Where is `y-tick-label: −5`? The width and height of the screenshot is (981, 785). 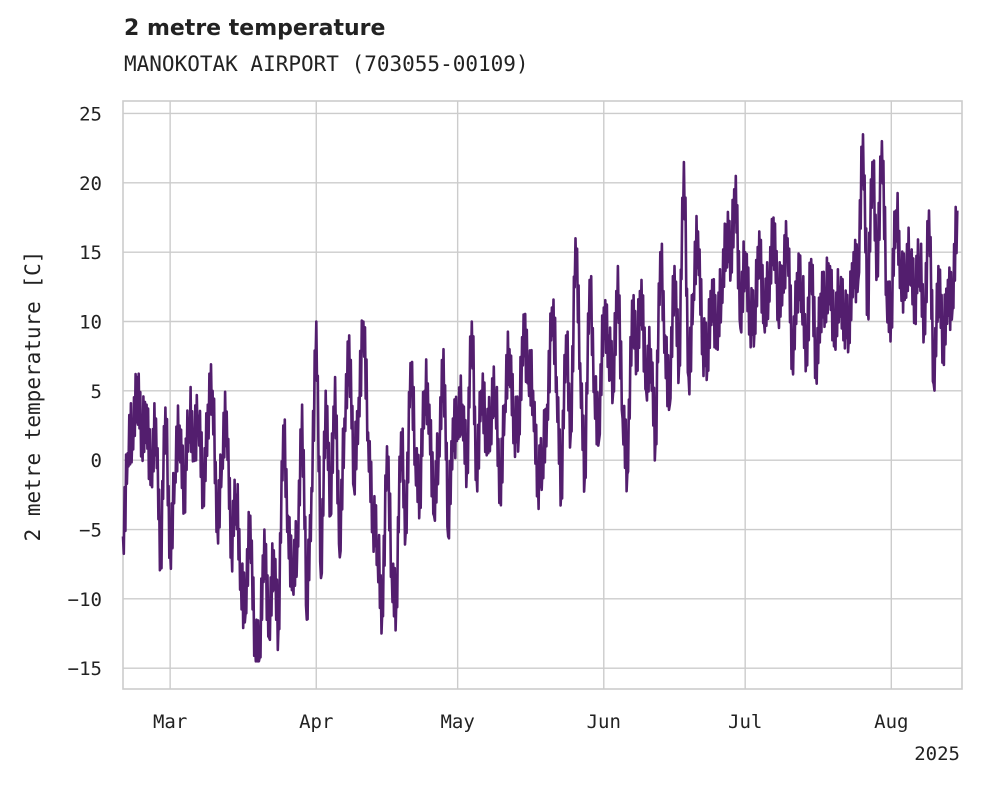
y-tick-label: −5 is located at coordinates (90, 531).